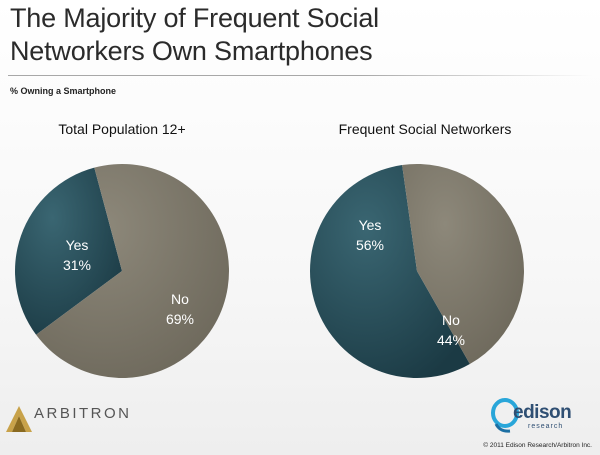  Describe the element at coordinates (19, 419) in the screenshot. I see `arbitron-logo-icon` at that location.